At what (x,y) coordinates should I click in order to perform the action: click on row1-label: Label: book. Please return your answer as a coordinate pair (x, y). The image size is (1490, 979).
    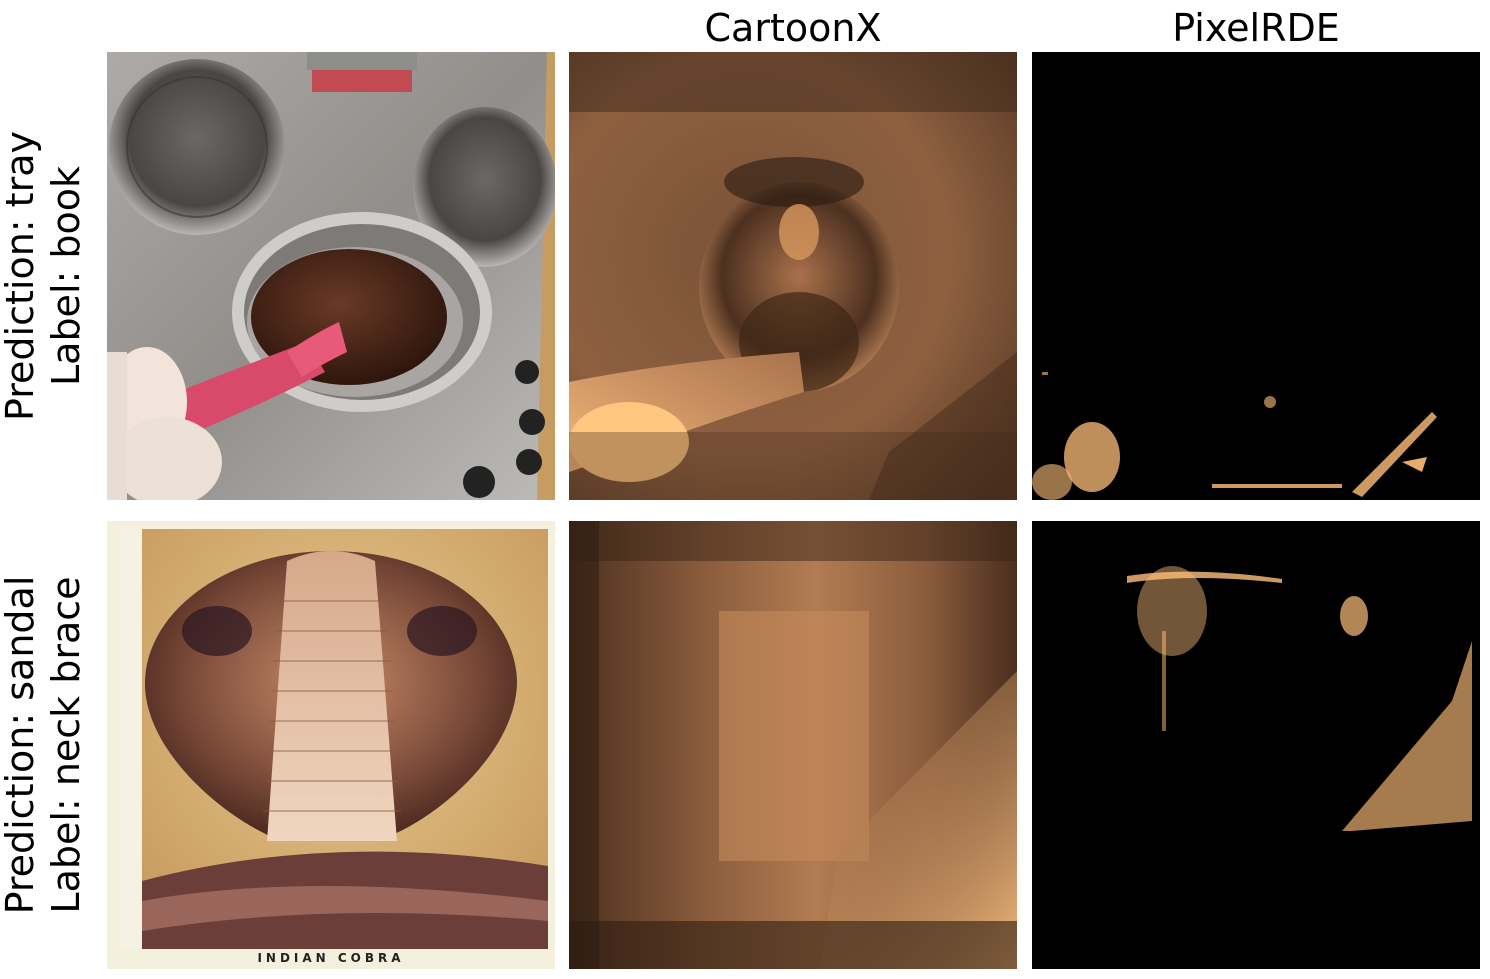
    Looking at the image, I should click on (66, 276).